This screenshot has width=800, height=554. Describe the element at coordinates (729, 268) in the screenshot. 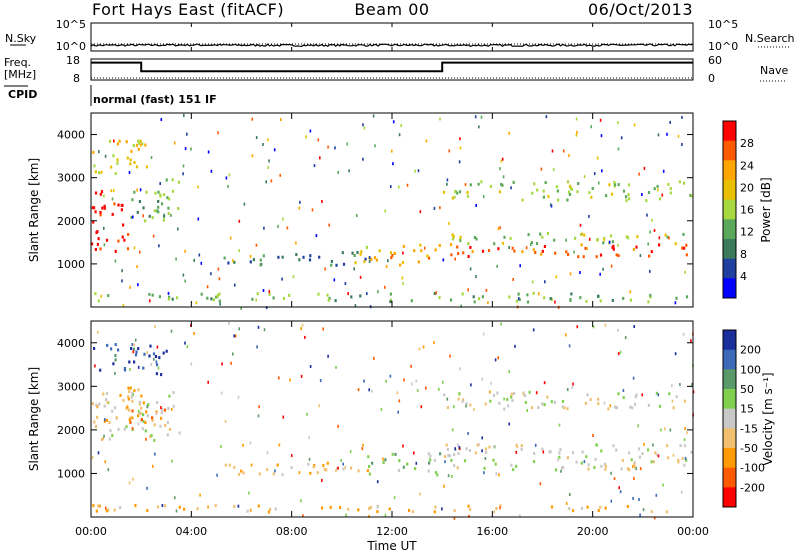

I see `power-colorbar-segment` at that location.